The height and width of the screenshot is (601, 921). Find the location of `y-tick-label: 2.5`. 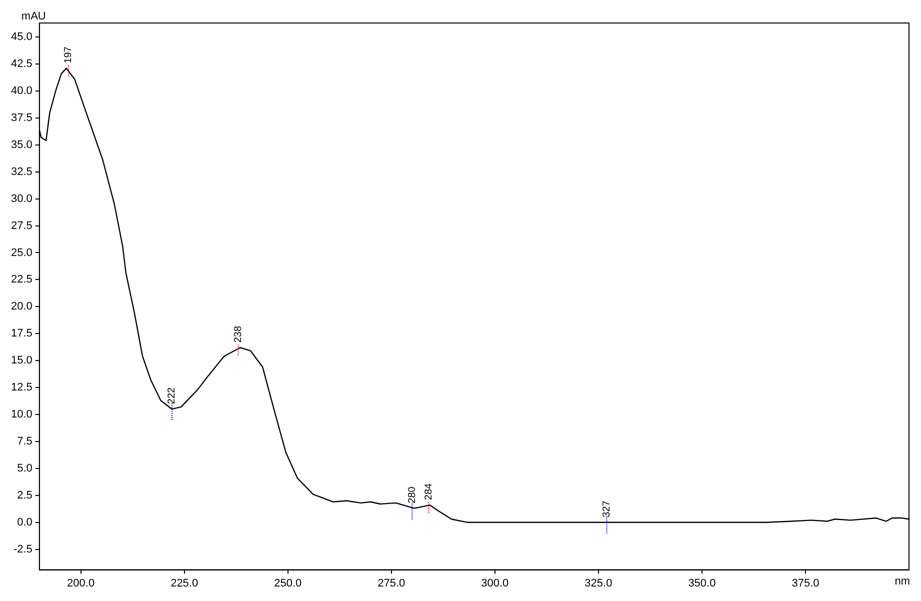

y-tick-label: 2.5 is located at coordinates (24, 495).